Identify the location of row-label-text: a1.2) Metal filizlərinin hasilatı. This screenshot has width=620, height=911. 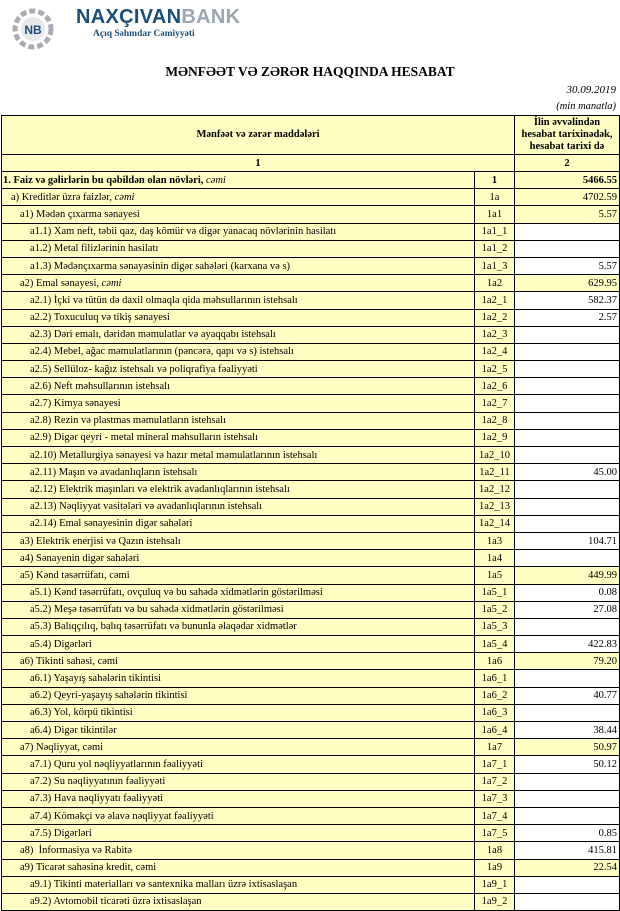
(94, 249).